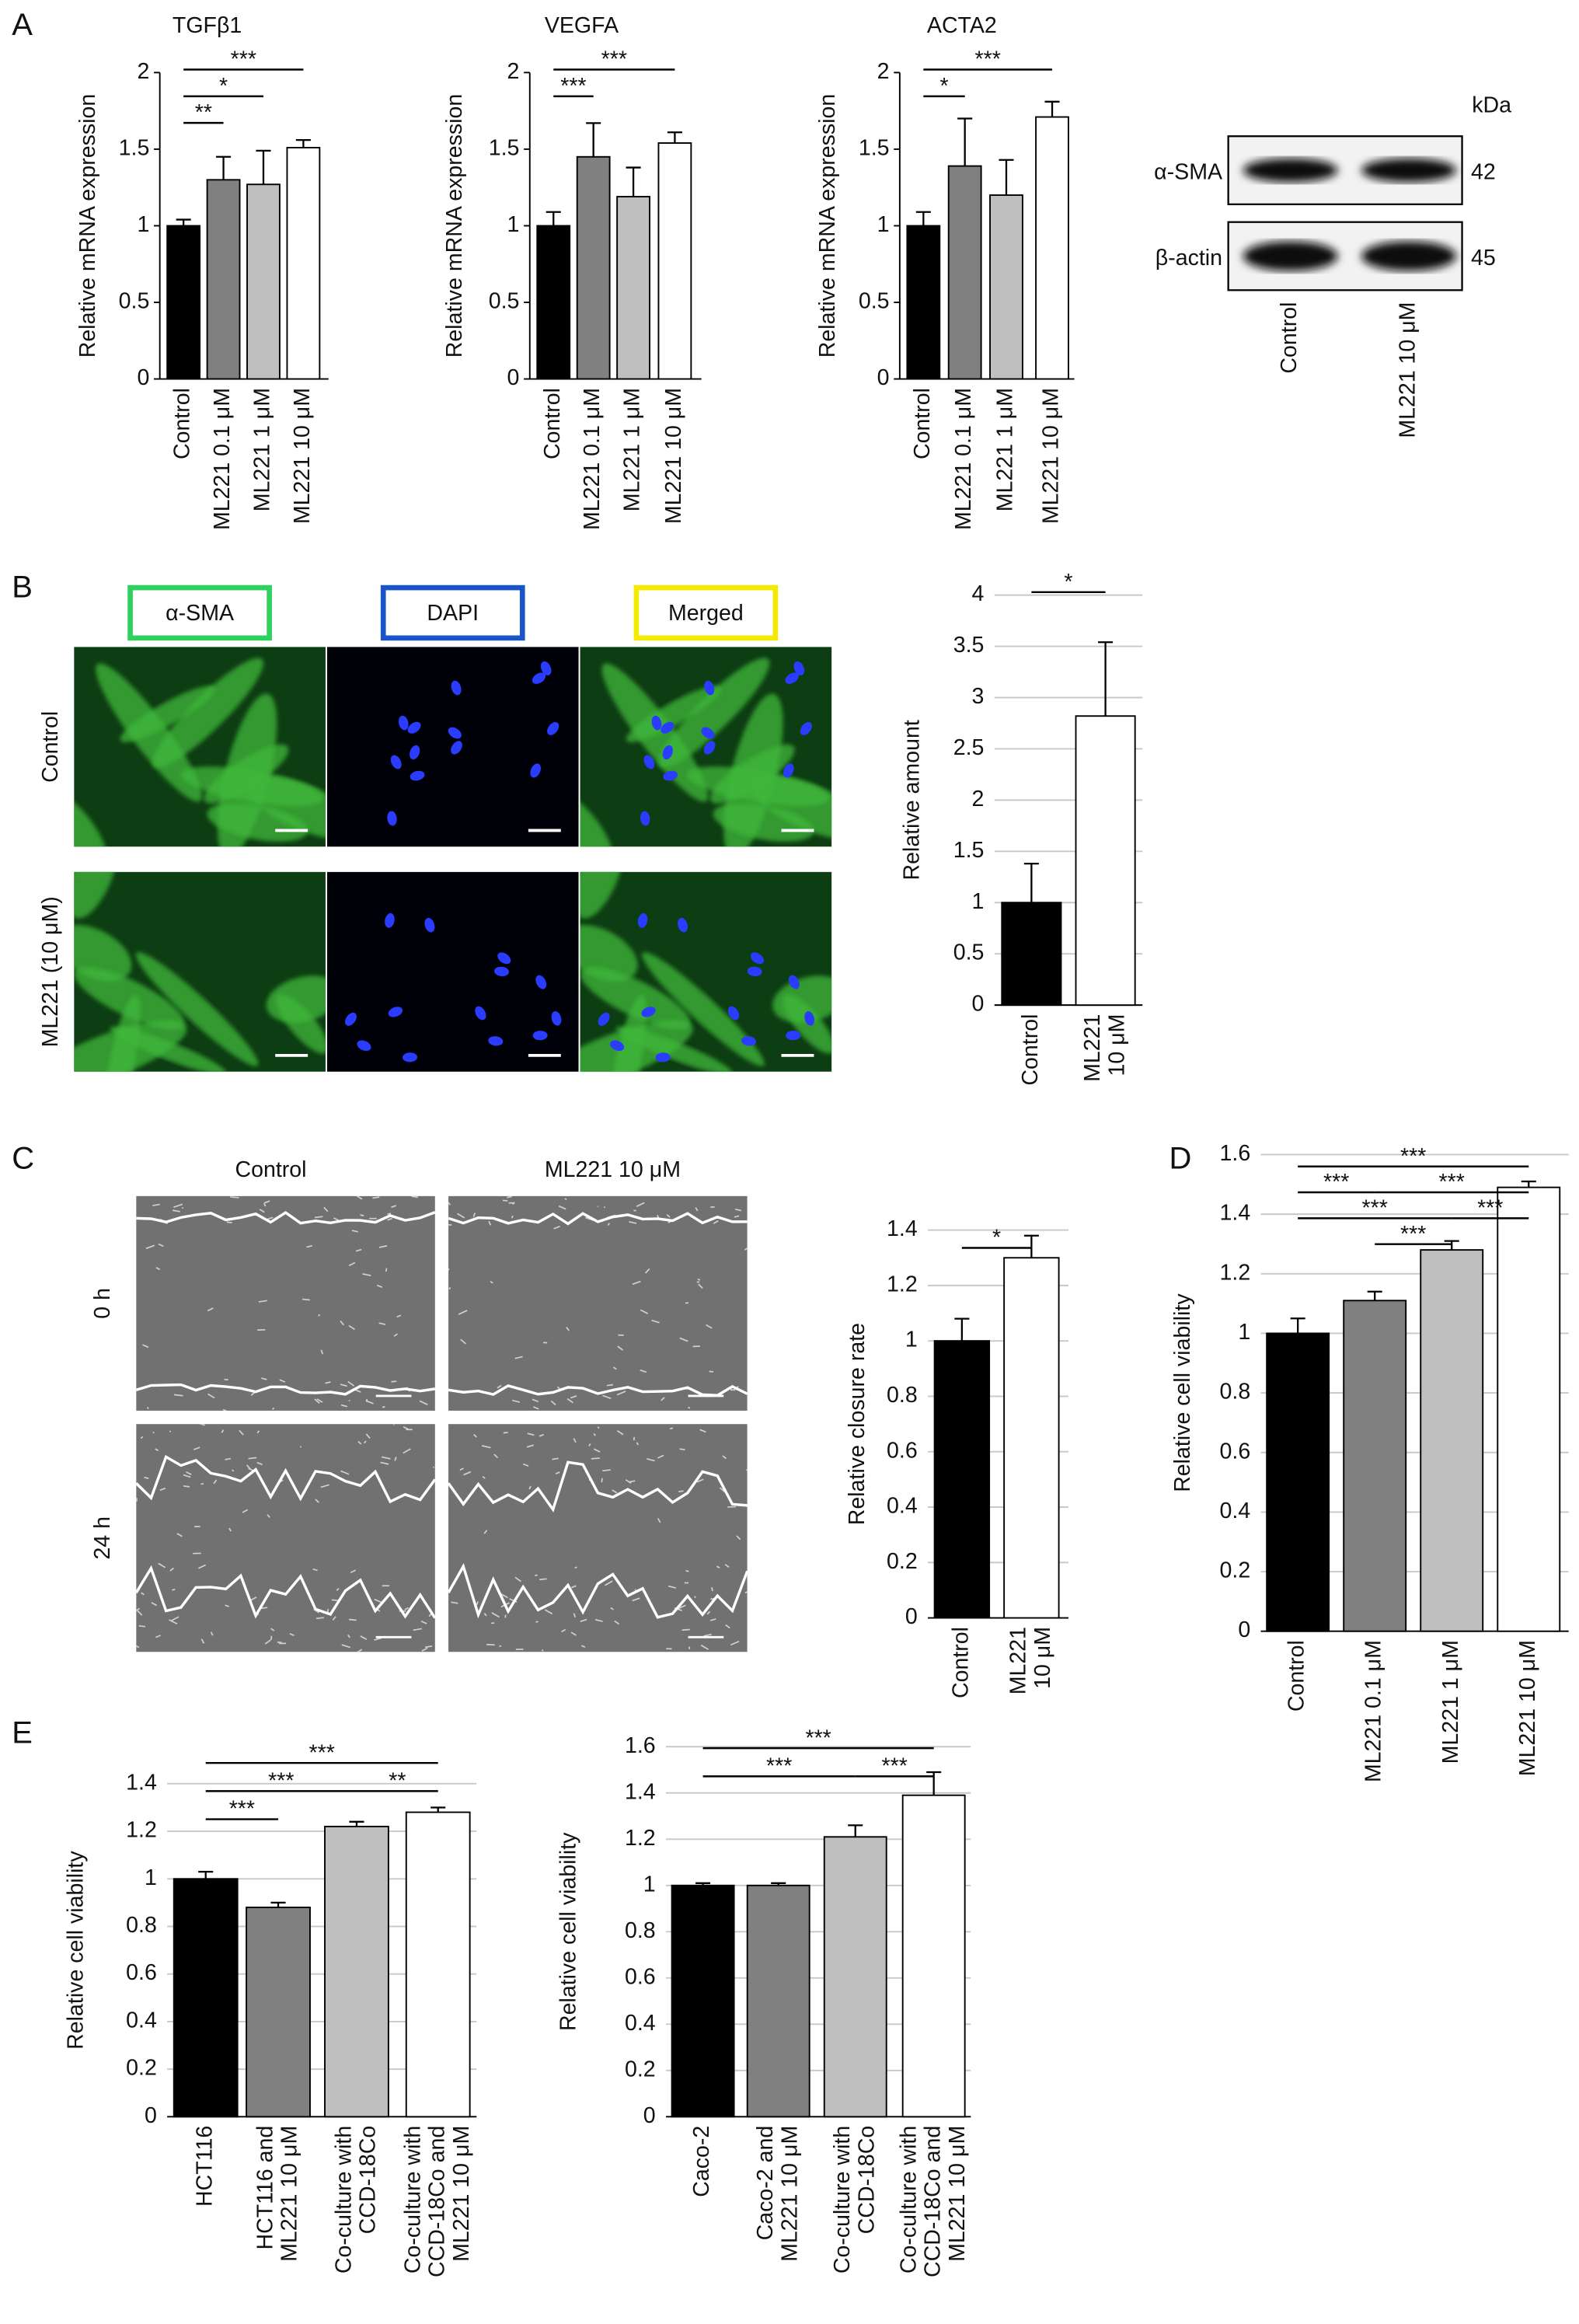  What do you see at coordinates (141, 1972) in the screenshot?
I see `y-tick-label: 0.6` at bounding box center [141, 1972].